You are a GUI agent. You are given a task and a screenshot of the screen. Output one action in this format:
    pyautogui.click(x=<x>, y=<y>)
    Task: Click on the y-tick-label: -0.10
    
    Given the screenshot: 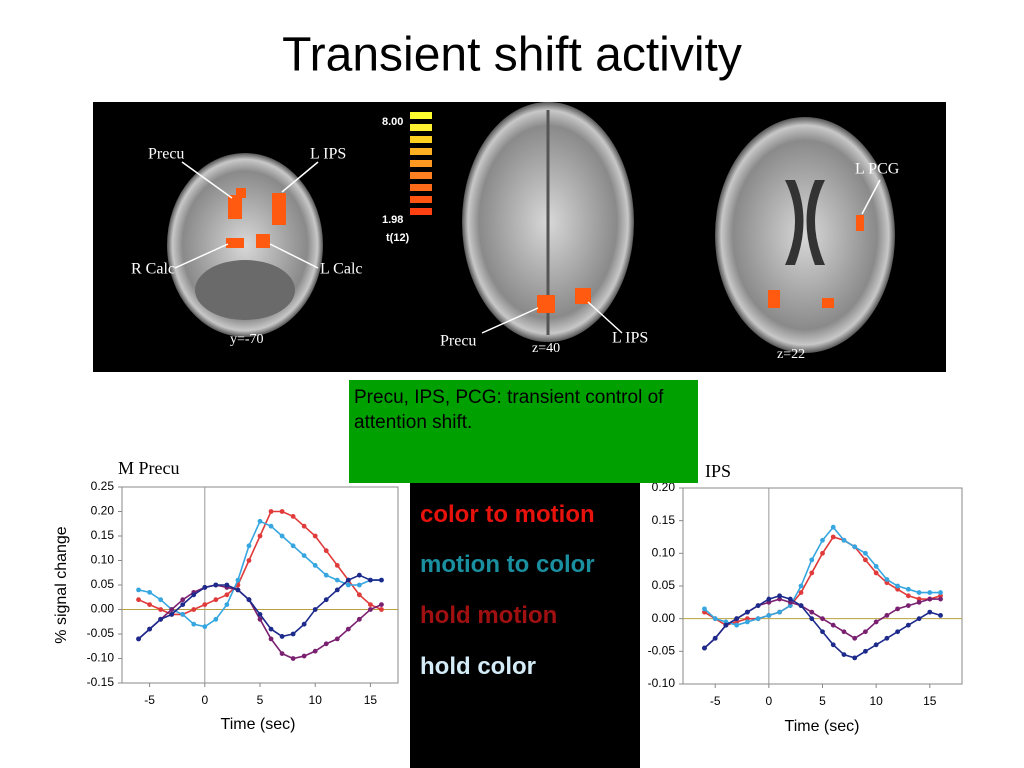 What is the action you would take?
    pyautogui.click(x=662, y=683)
    